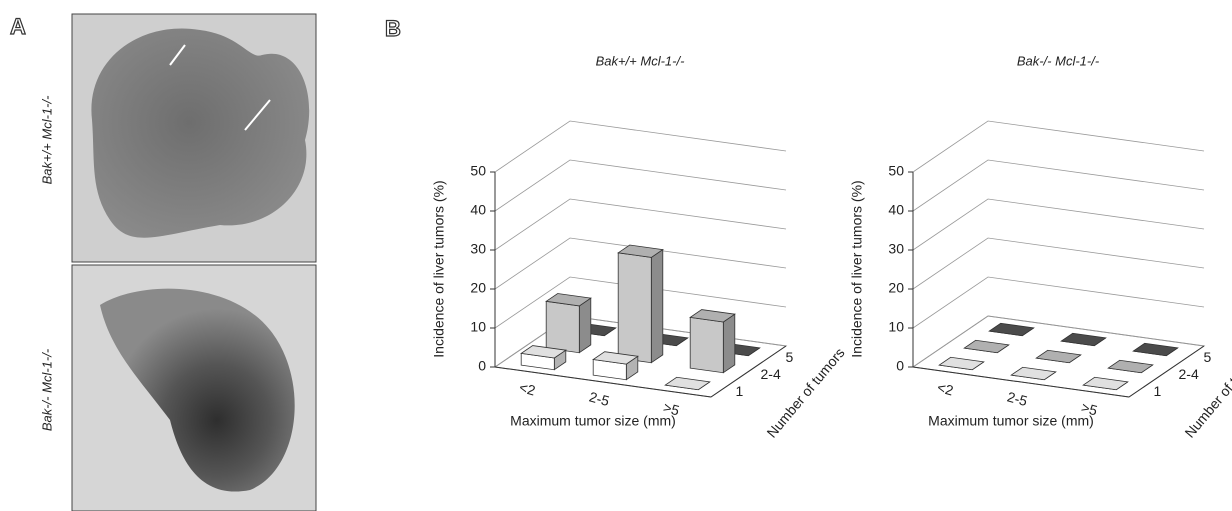  What do you see at coordinates (805, 393) in the screenshot?
I see `z-axis-label: Number of tumors` at bounding box center [805, 393].